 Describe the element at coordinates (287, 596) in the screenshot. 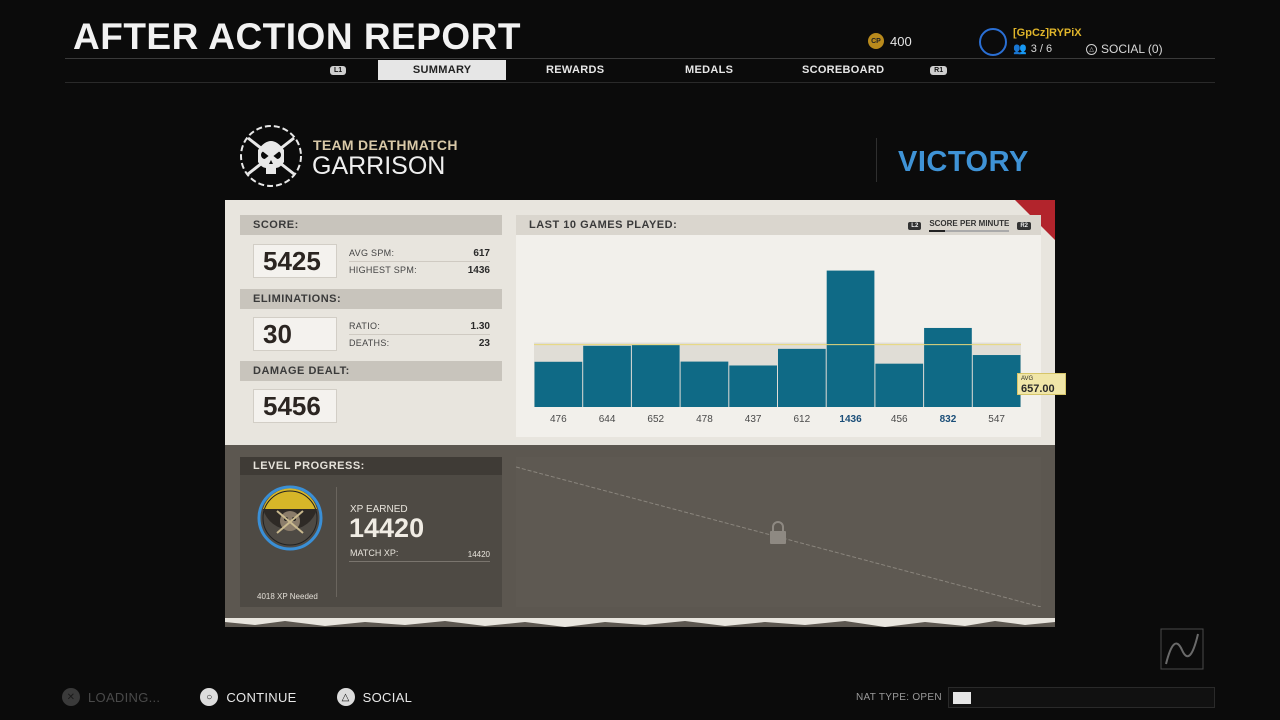

I see `xp-needed: 4018 XP Needed` at that location.